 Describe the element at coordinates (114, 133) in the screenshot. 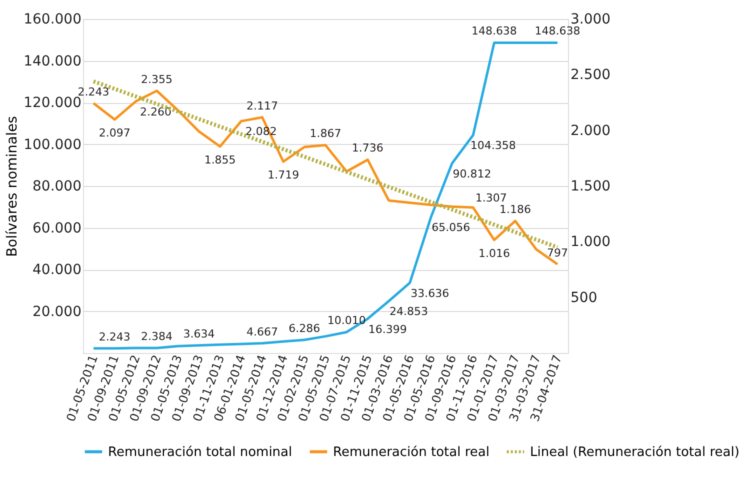

I see `data-label: 2.097` at that location.